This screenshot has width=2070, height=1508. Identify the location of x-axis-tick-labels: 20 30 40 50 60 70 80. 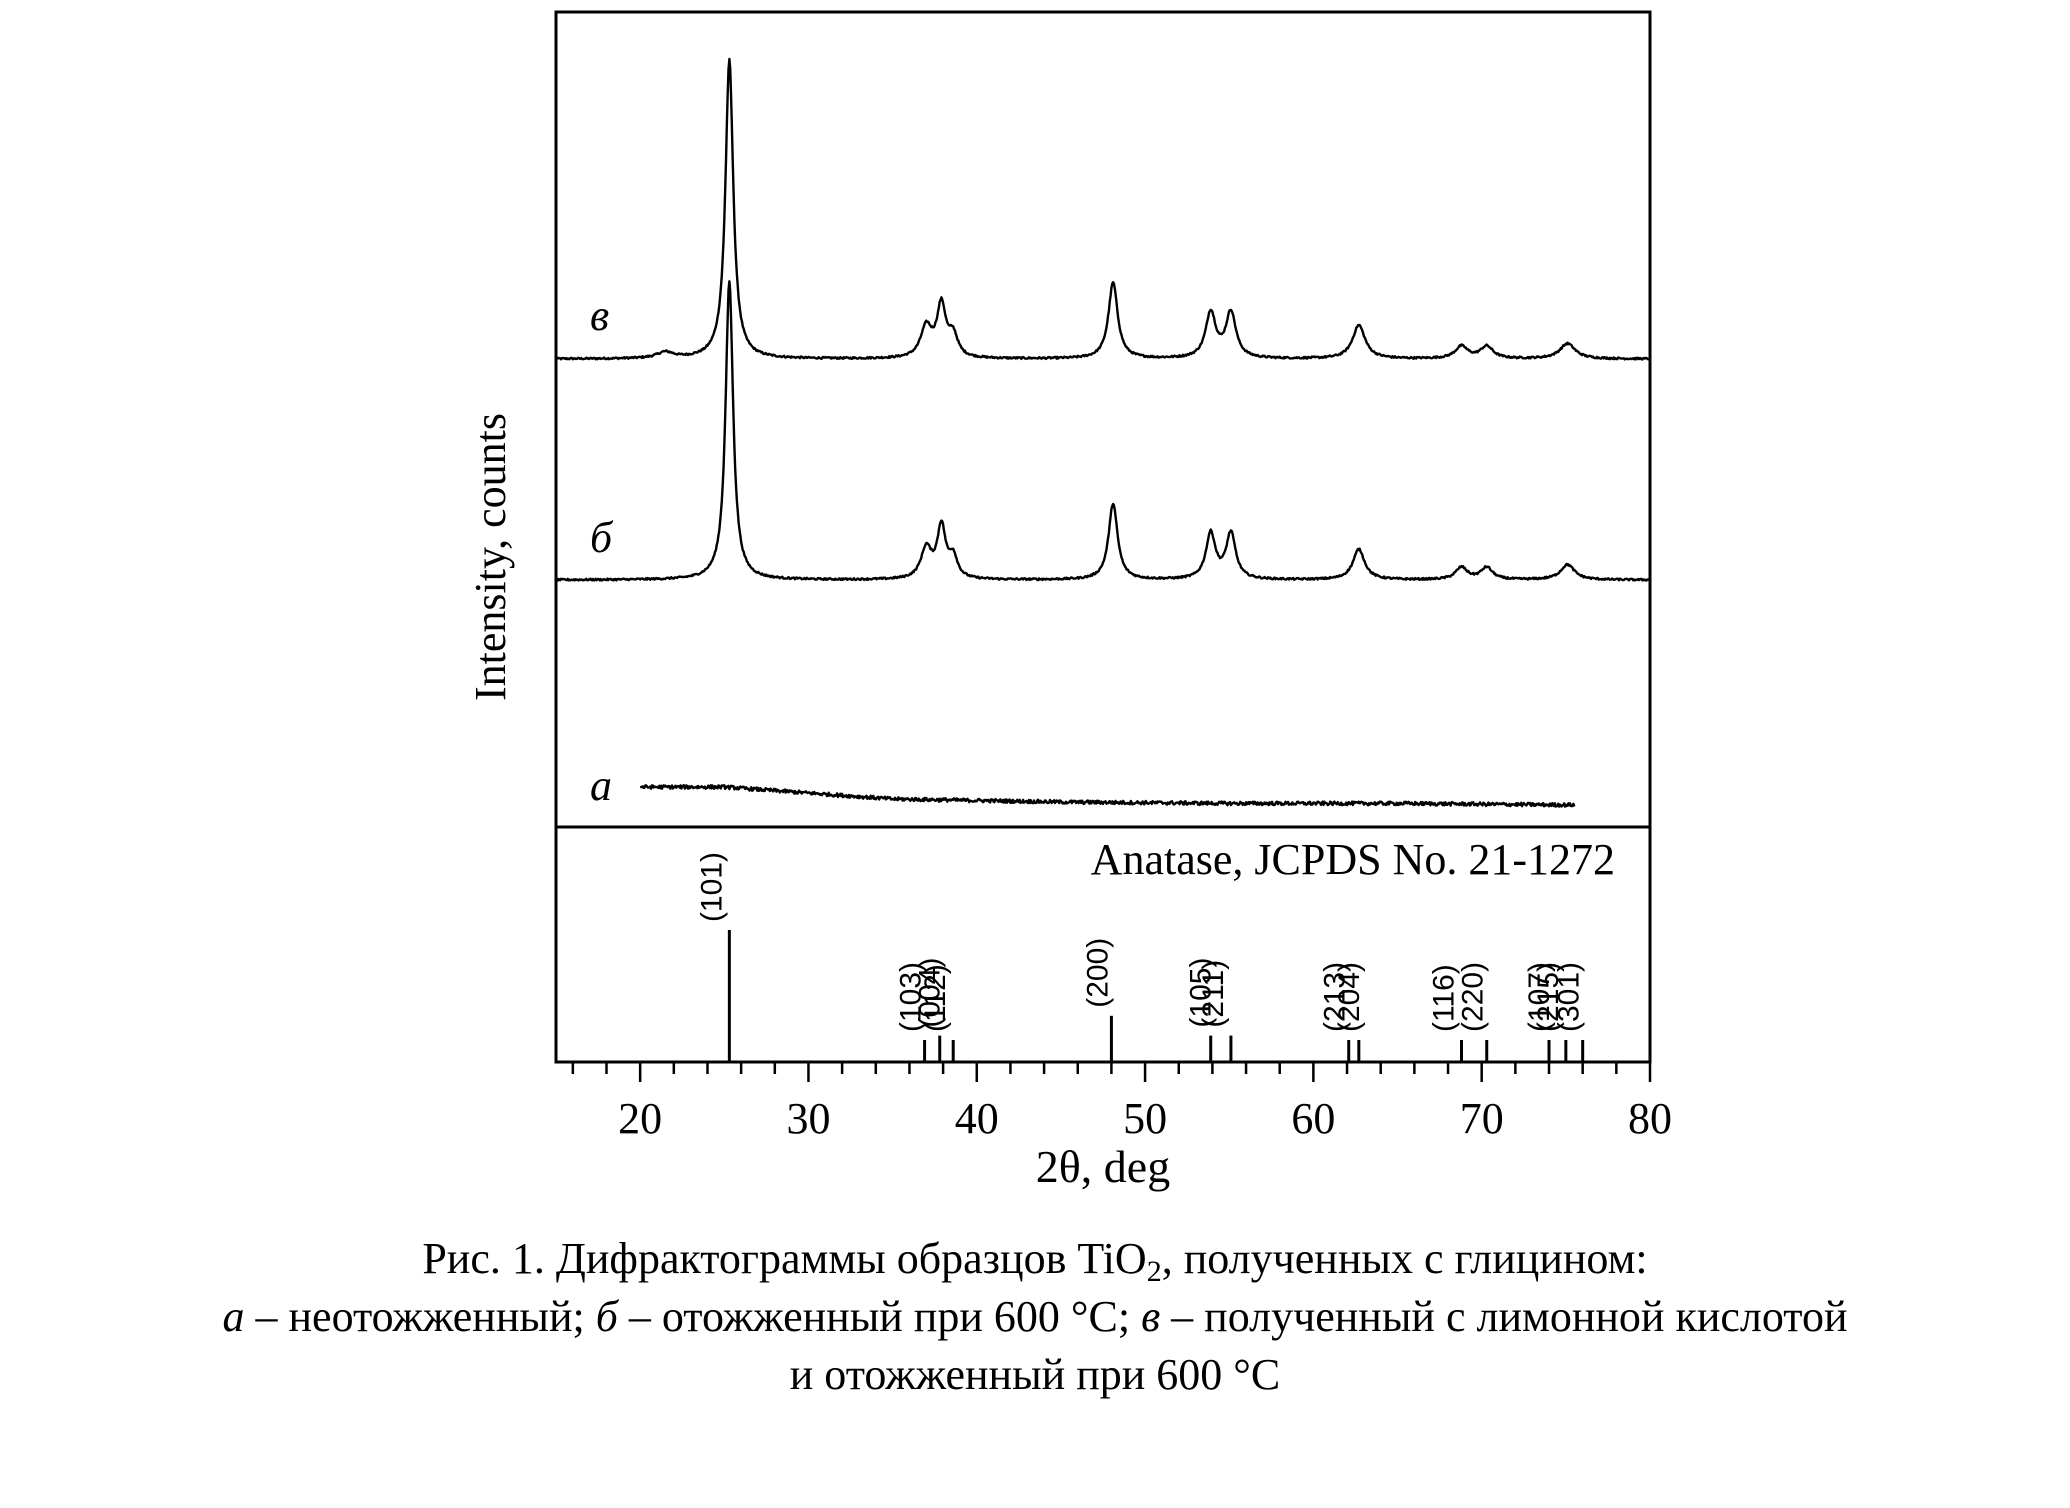
(1145, 1118).